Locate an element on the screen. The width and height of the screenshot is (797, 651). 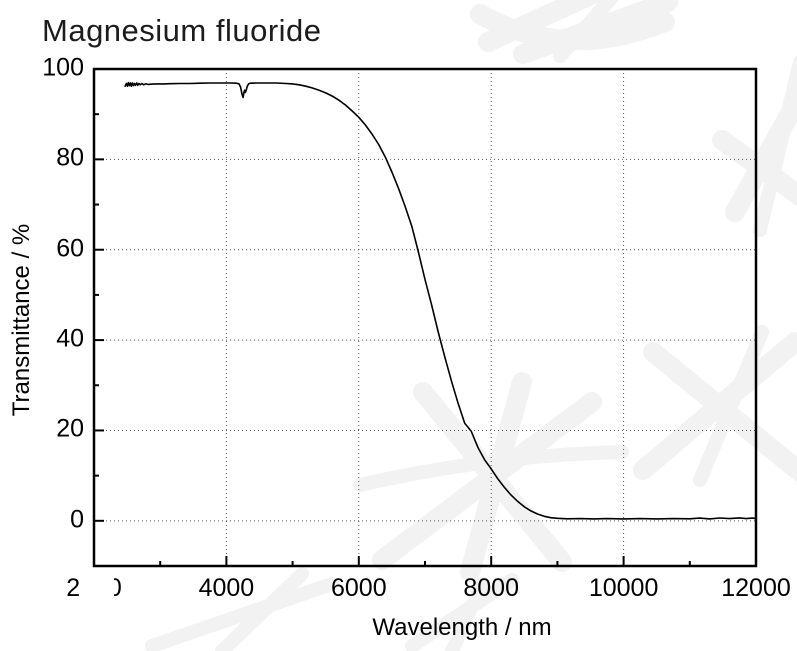
chart-title: Magnesium fluoride is located at coordinates (182, 30).